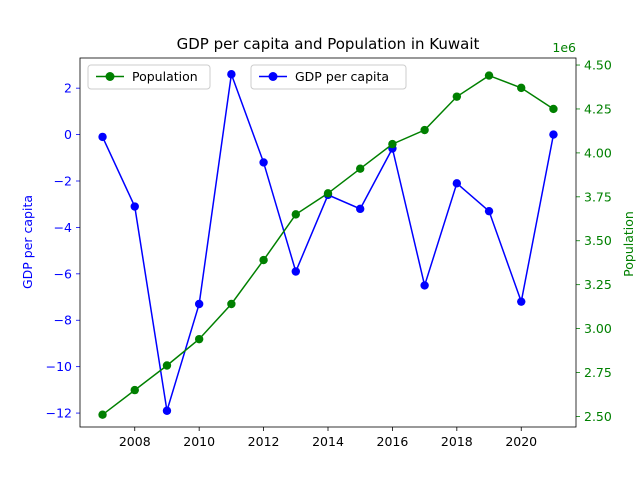 This screenshot has width=640, height=480. What do you see at coordinates (68, 88) in the screenshot?
I see `y-left-tick-label: 2` at bounding box center [68, 88].